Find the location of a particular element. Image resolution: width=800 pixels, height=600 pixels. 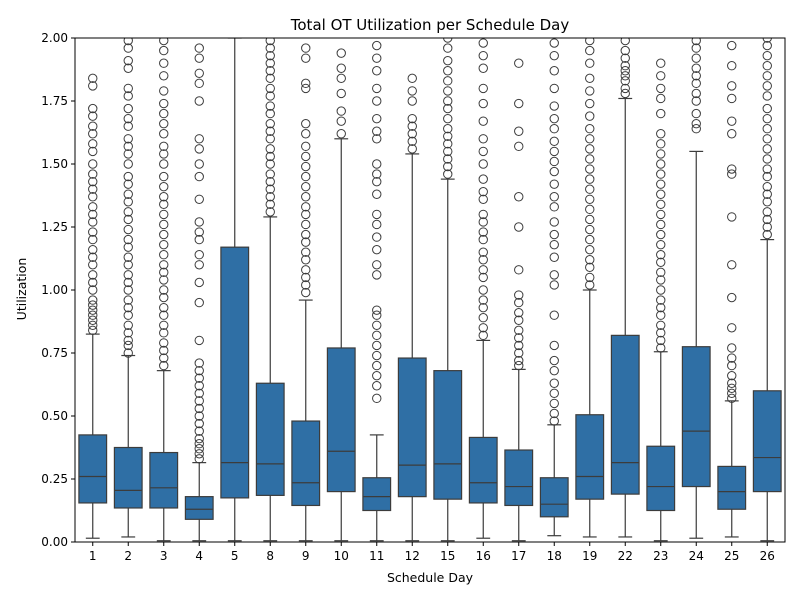

y-tick-label: 1.25 is located at coordinates (54, 227).